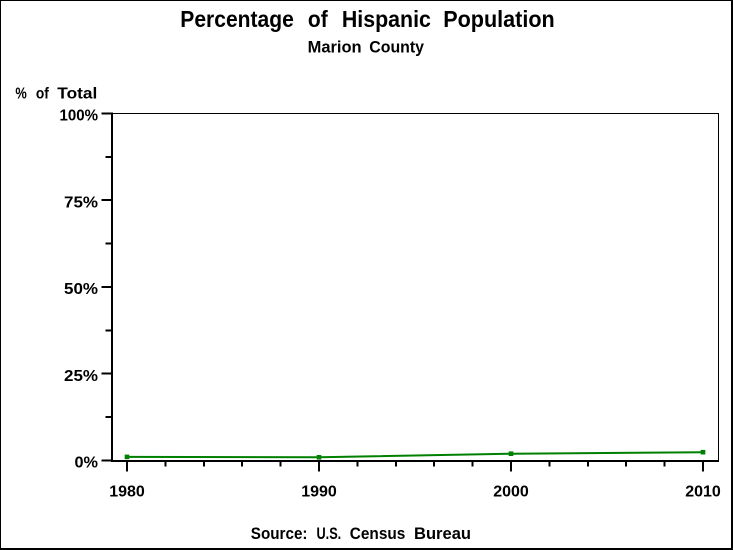  I want to click on svg-text: 75%, so click(81, 202).